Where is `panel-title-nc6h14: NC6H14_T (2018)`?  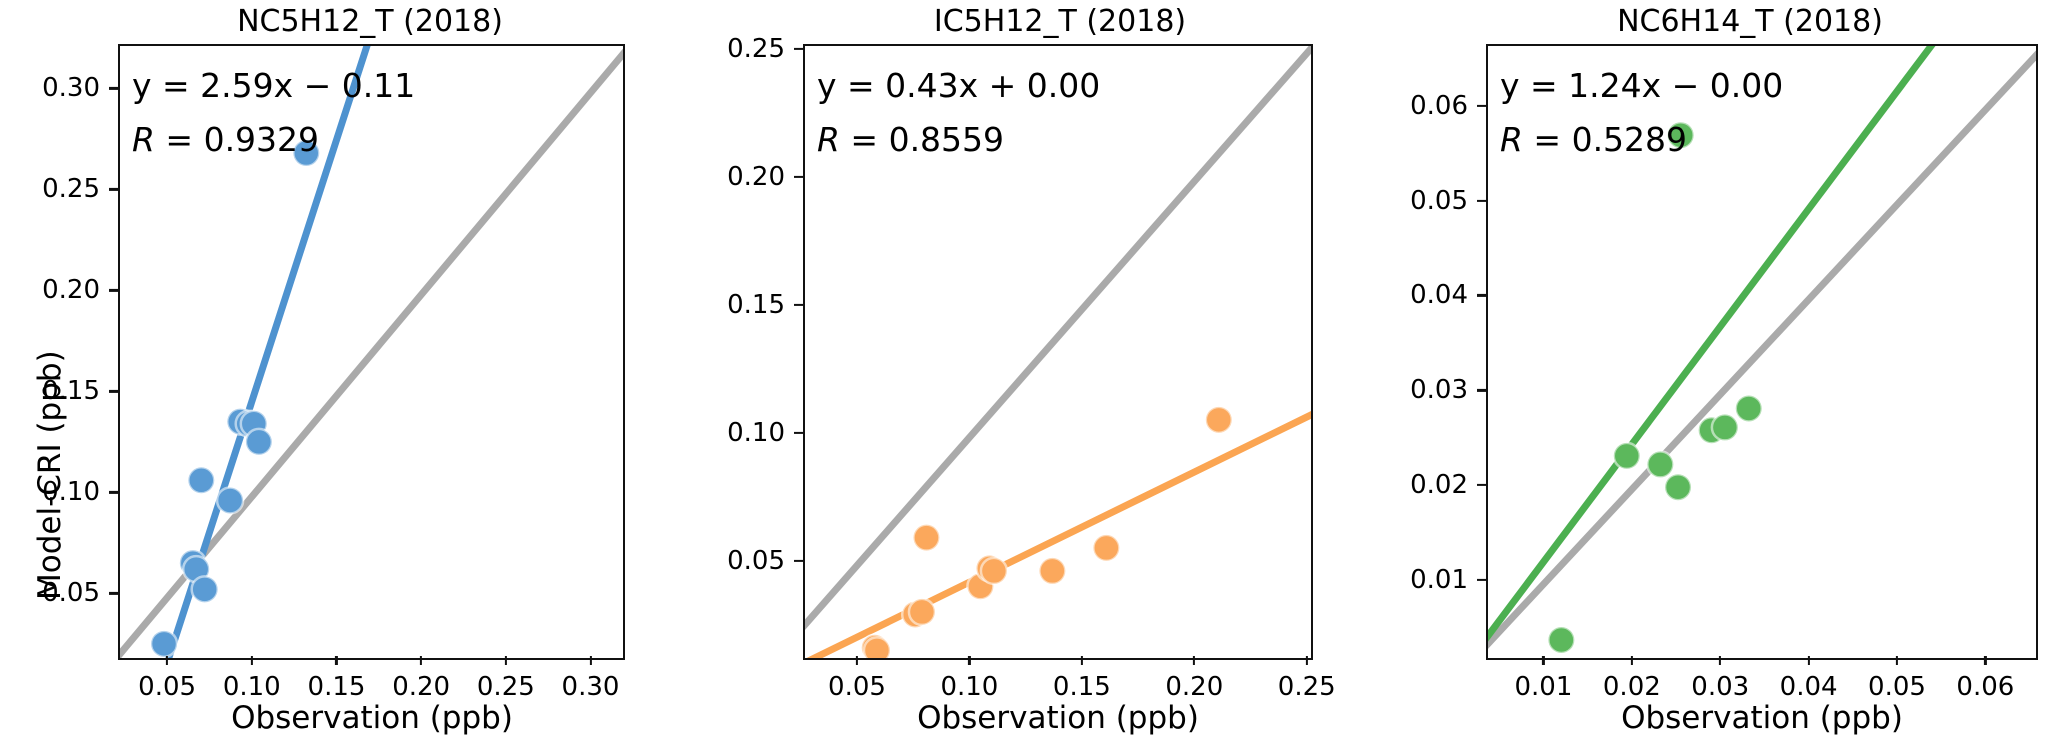
panel-title-nc6h14: NC6H14_T (2018) is located at coordinates (1750, 21).